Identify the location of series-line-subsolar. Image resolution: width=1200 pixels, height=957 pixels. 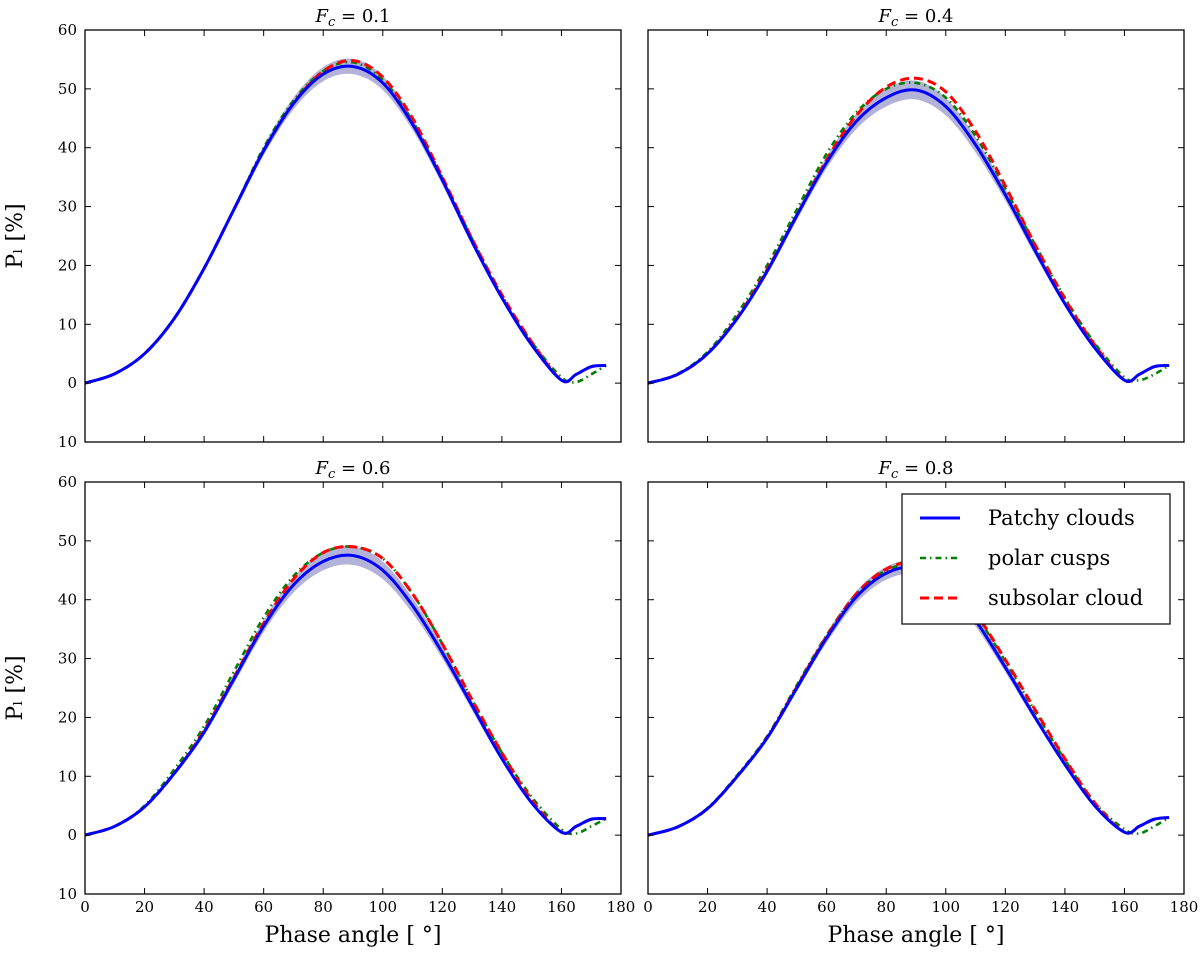
(909, 230).